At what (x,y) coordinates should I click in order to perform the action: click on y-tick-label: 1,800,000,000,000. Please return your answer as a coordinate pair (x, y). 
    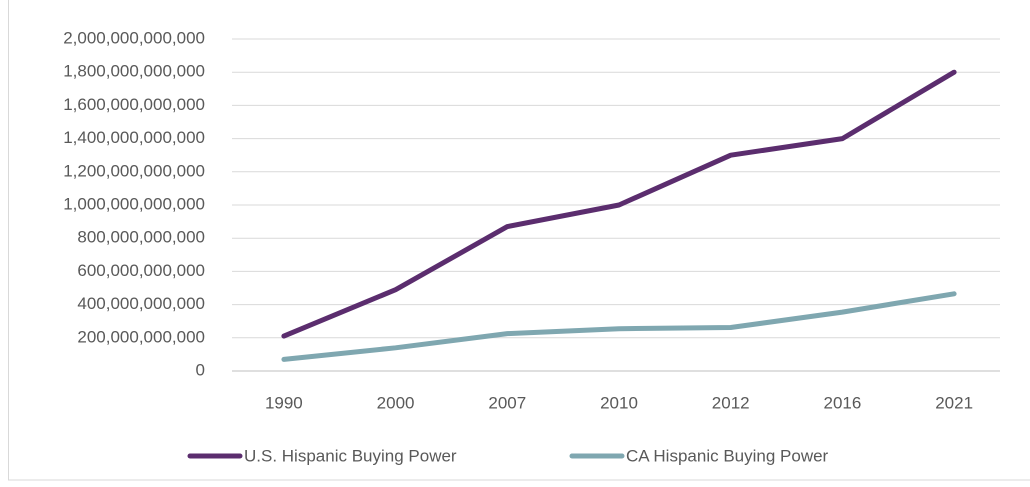
    Looking at the image, I should click on (134, 71).